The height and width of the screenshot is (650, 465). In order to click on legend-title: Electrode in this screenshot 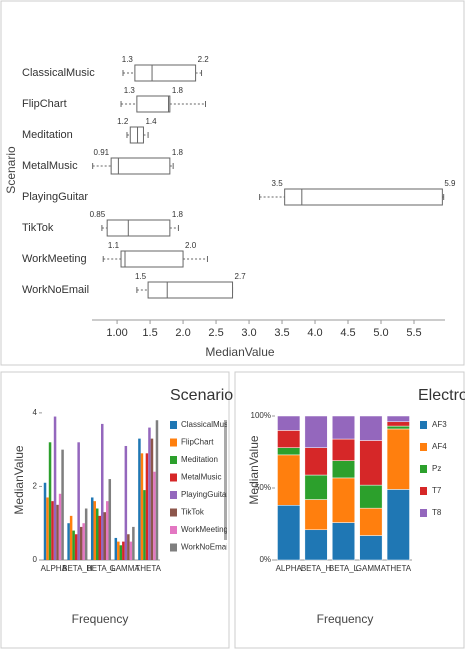, I will do `click(441, 395)`.